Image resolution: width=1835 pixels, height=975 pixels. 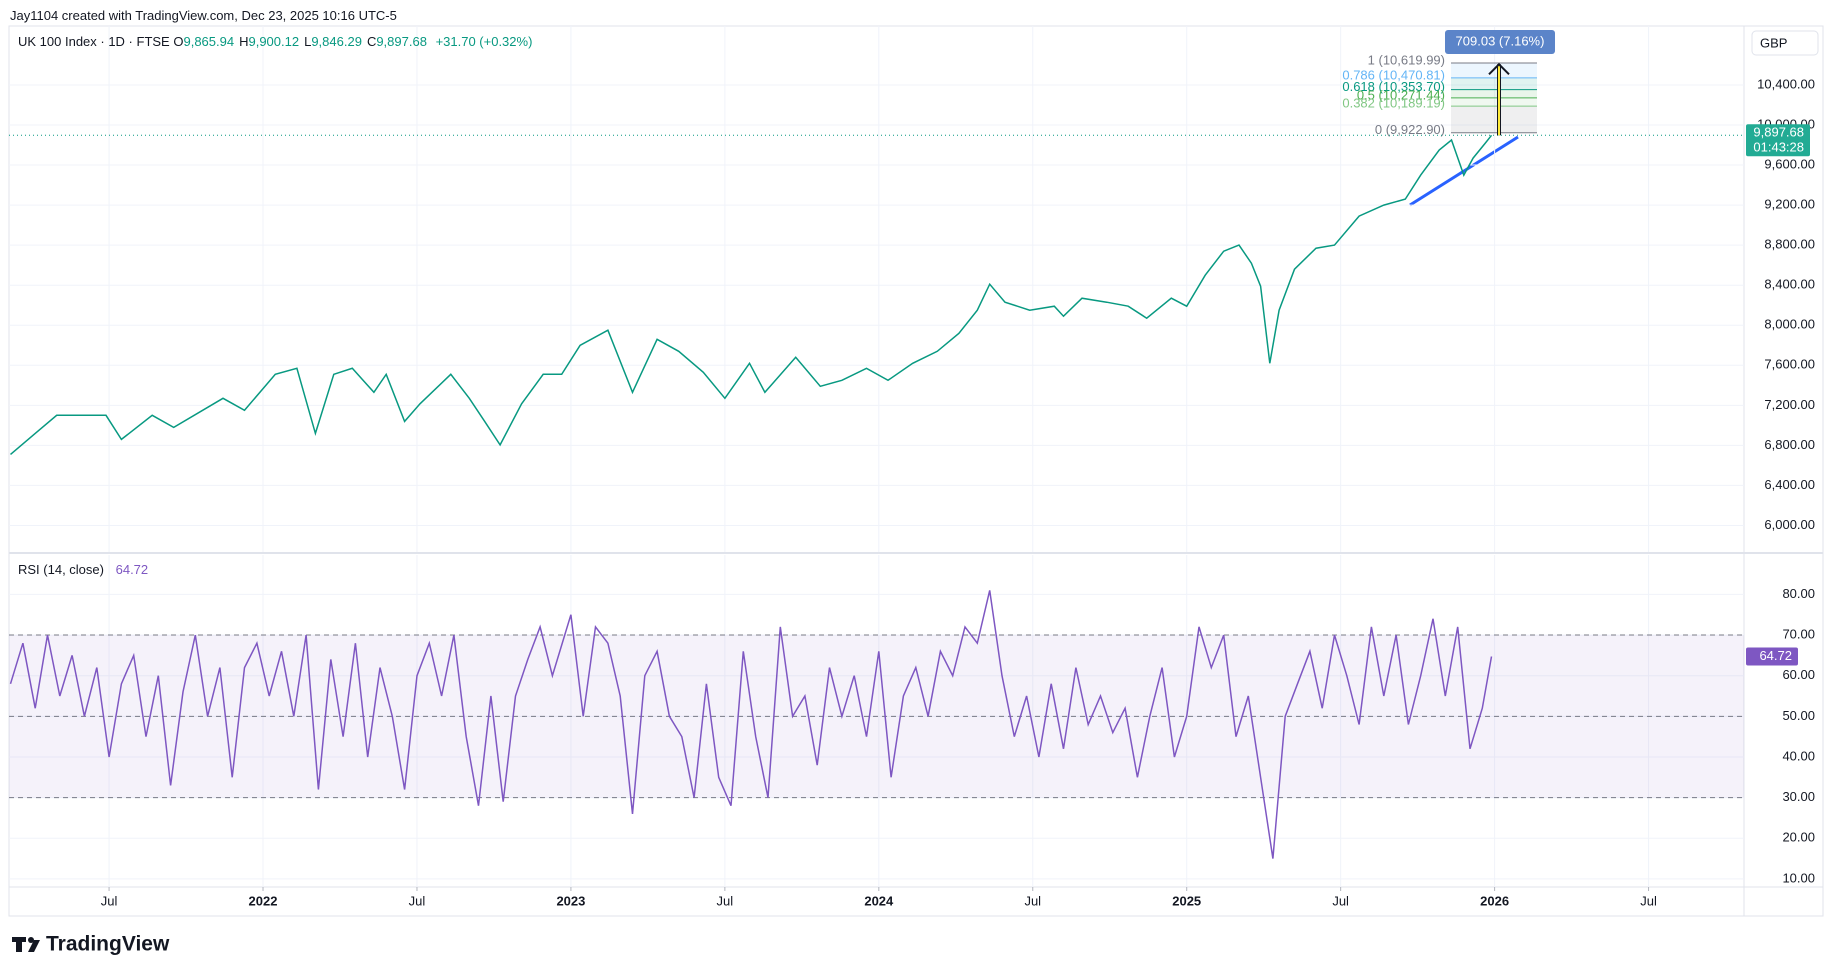 I want to click on ohlc-value: 9,900.12, so click(x=274, y=41).